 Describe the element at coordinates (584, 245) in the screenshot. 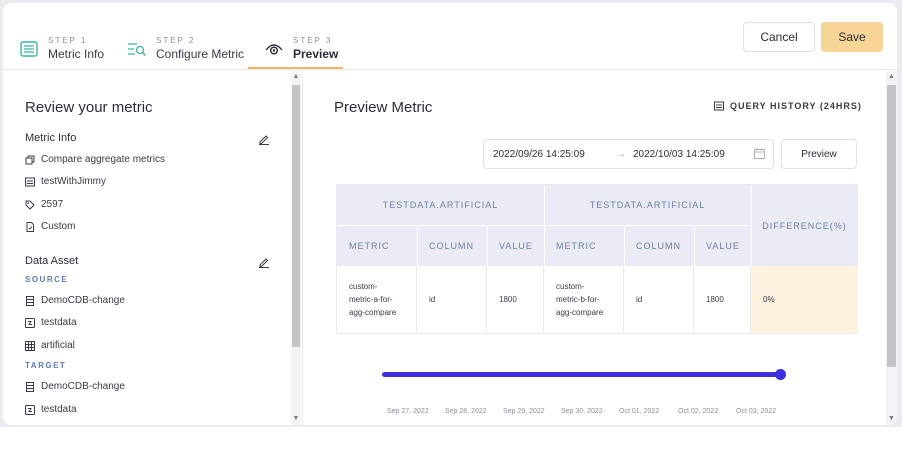

I see `col-metric-b: METRIC` at that location.